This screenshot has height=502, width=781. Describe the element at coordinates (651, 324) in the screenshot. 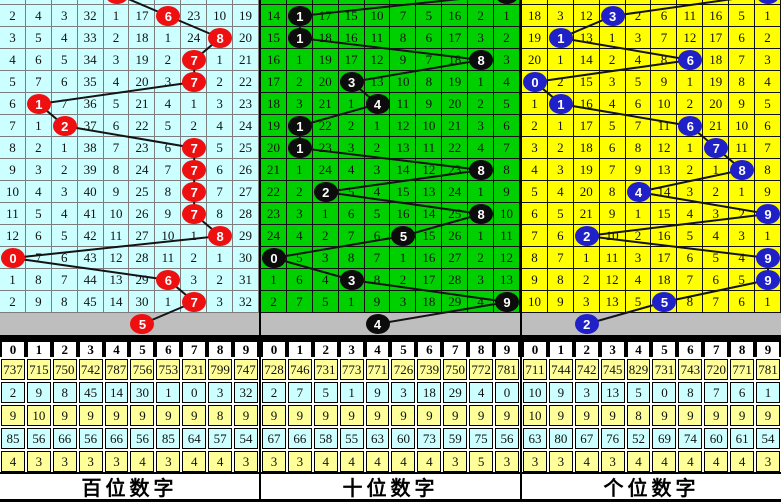

I see `next-draw-row` at that location.